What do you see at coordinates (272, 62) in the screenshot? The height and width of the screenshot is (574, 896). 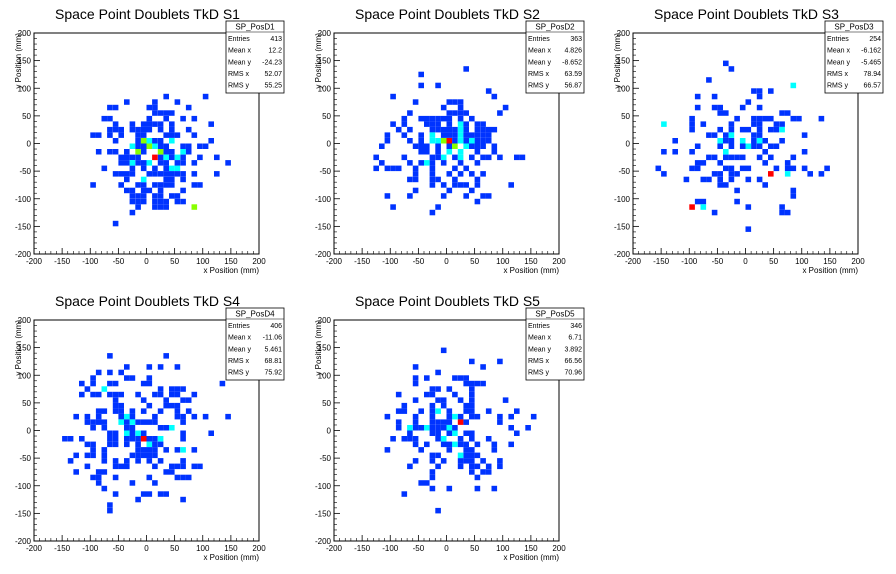 I see `stats-row-value: -24.23` at bounding box center [272, 62].